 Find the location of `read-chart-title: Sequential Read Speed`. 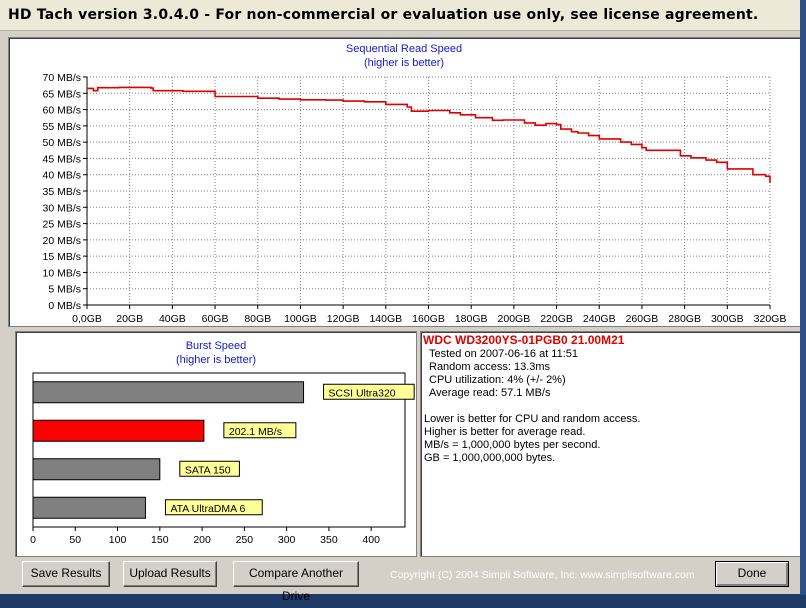

read-chart-title: Sequential Read Speed is located at coordinates (404, 49).